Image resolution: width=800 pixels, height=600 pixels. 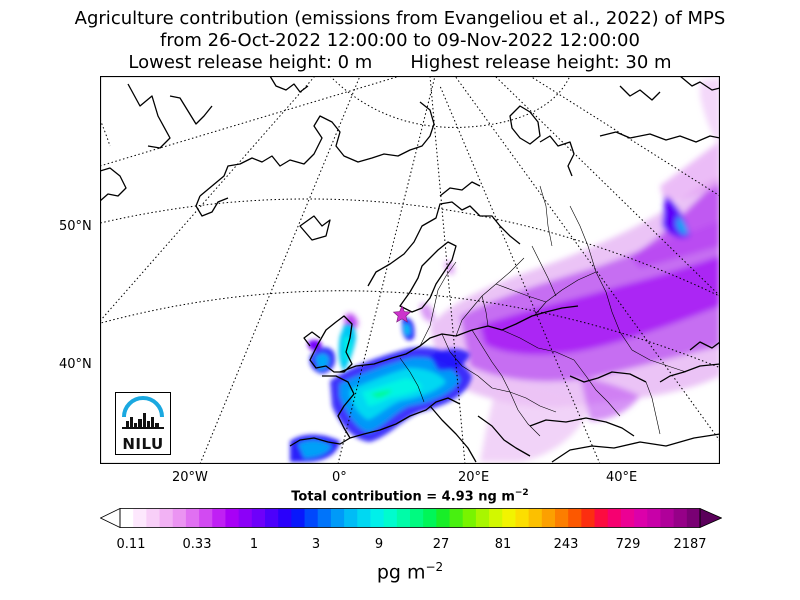 What do you see at coordinates (379, 544) in the screenshot?
I see `colorbar-tick: 9` at bounding box center [379, 544].